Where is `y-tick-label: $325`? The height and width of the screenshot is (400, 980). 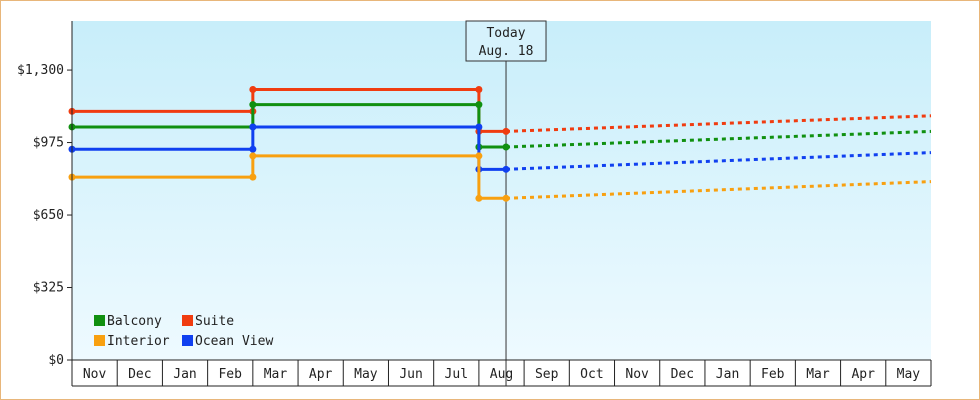 y-tick-label: $325 is located at coordinates (48, 288).